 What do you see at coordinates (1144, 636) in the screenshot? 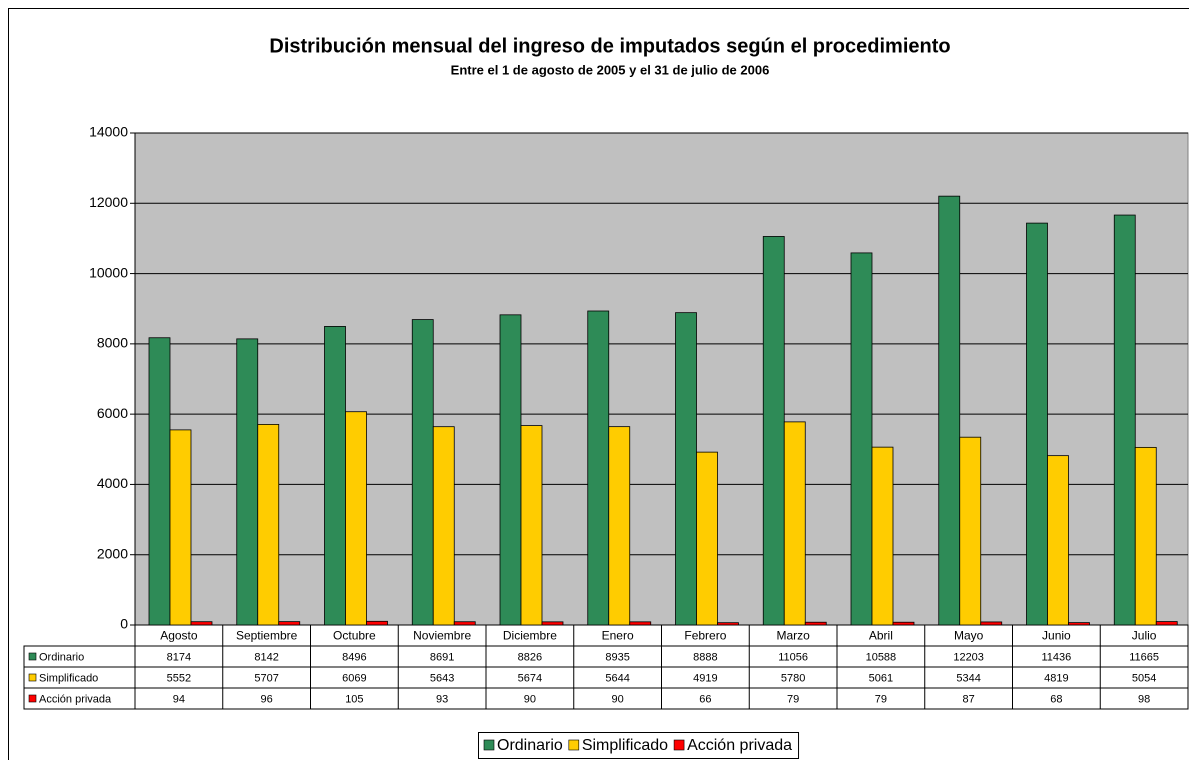
I see `x-tick-label: Julio` at bounding box center [1144, 636].